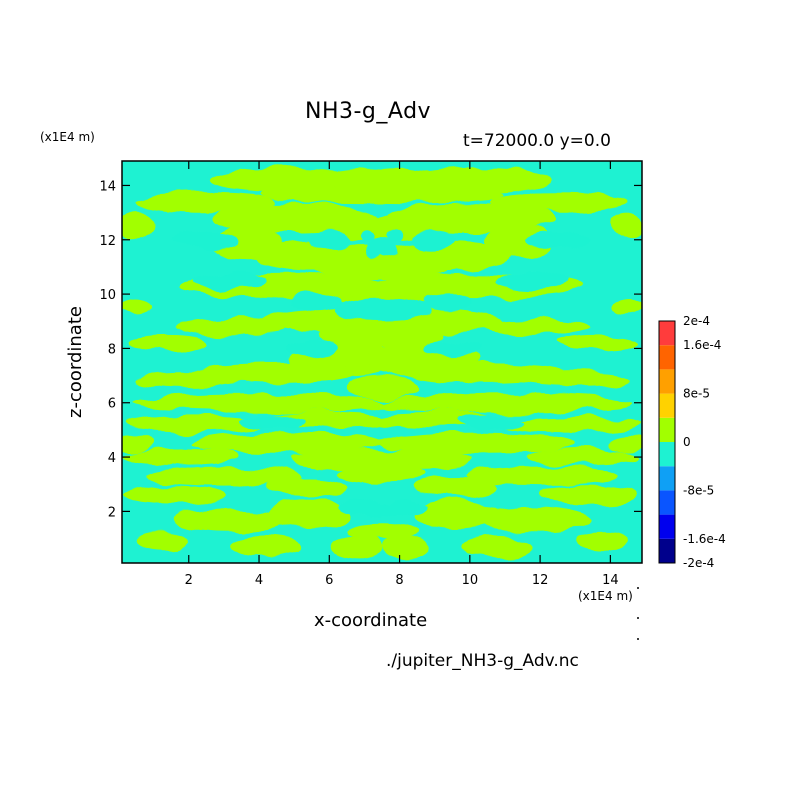 This screenshot has height=804, width=804. I want to click on corner-dots, so click(638, 613).